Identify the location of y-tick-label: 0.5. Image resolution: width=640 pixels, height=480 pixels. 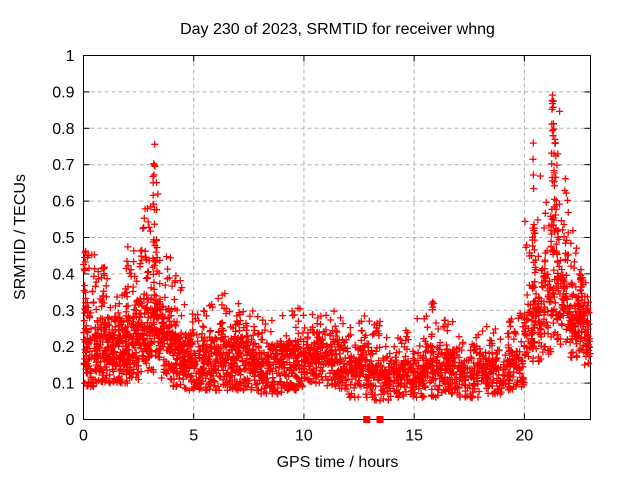
(63, 238).